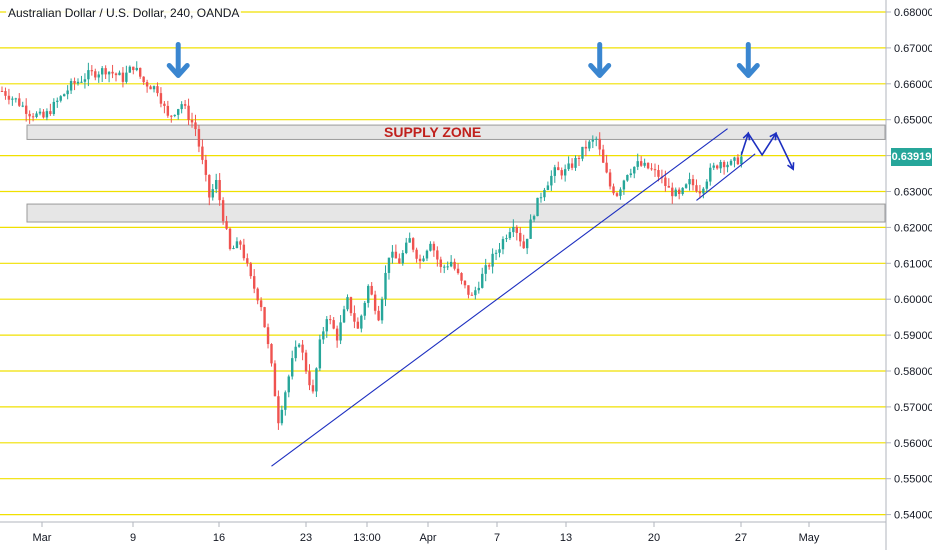 Image resolution: width=932 pixels, height=550 pixels. I want to click on trendline, so click(726, 177).